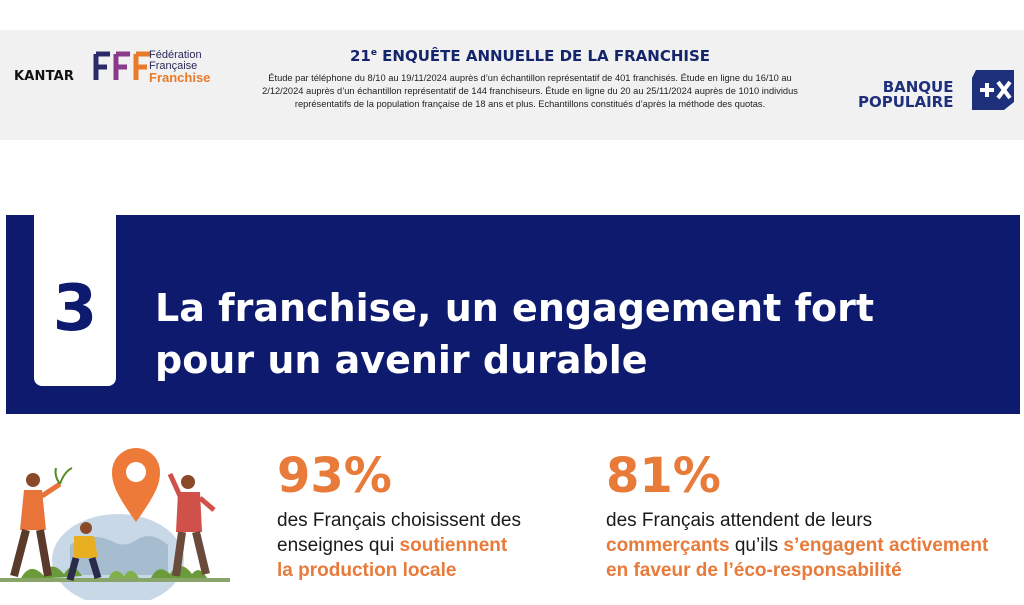 This screenshot has height=605, width=1024. I want to click on fff-logo-icon, so click(121, 65).